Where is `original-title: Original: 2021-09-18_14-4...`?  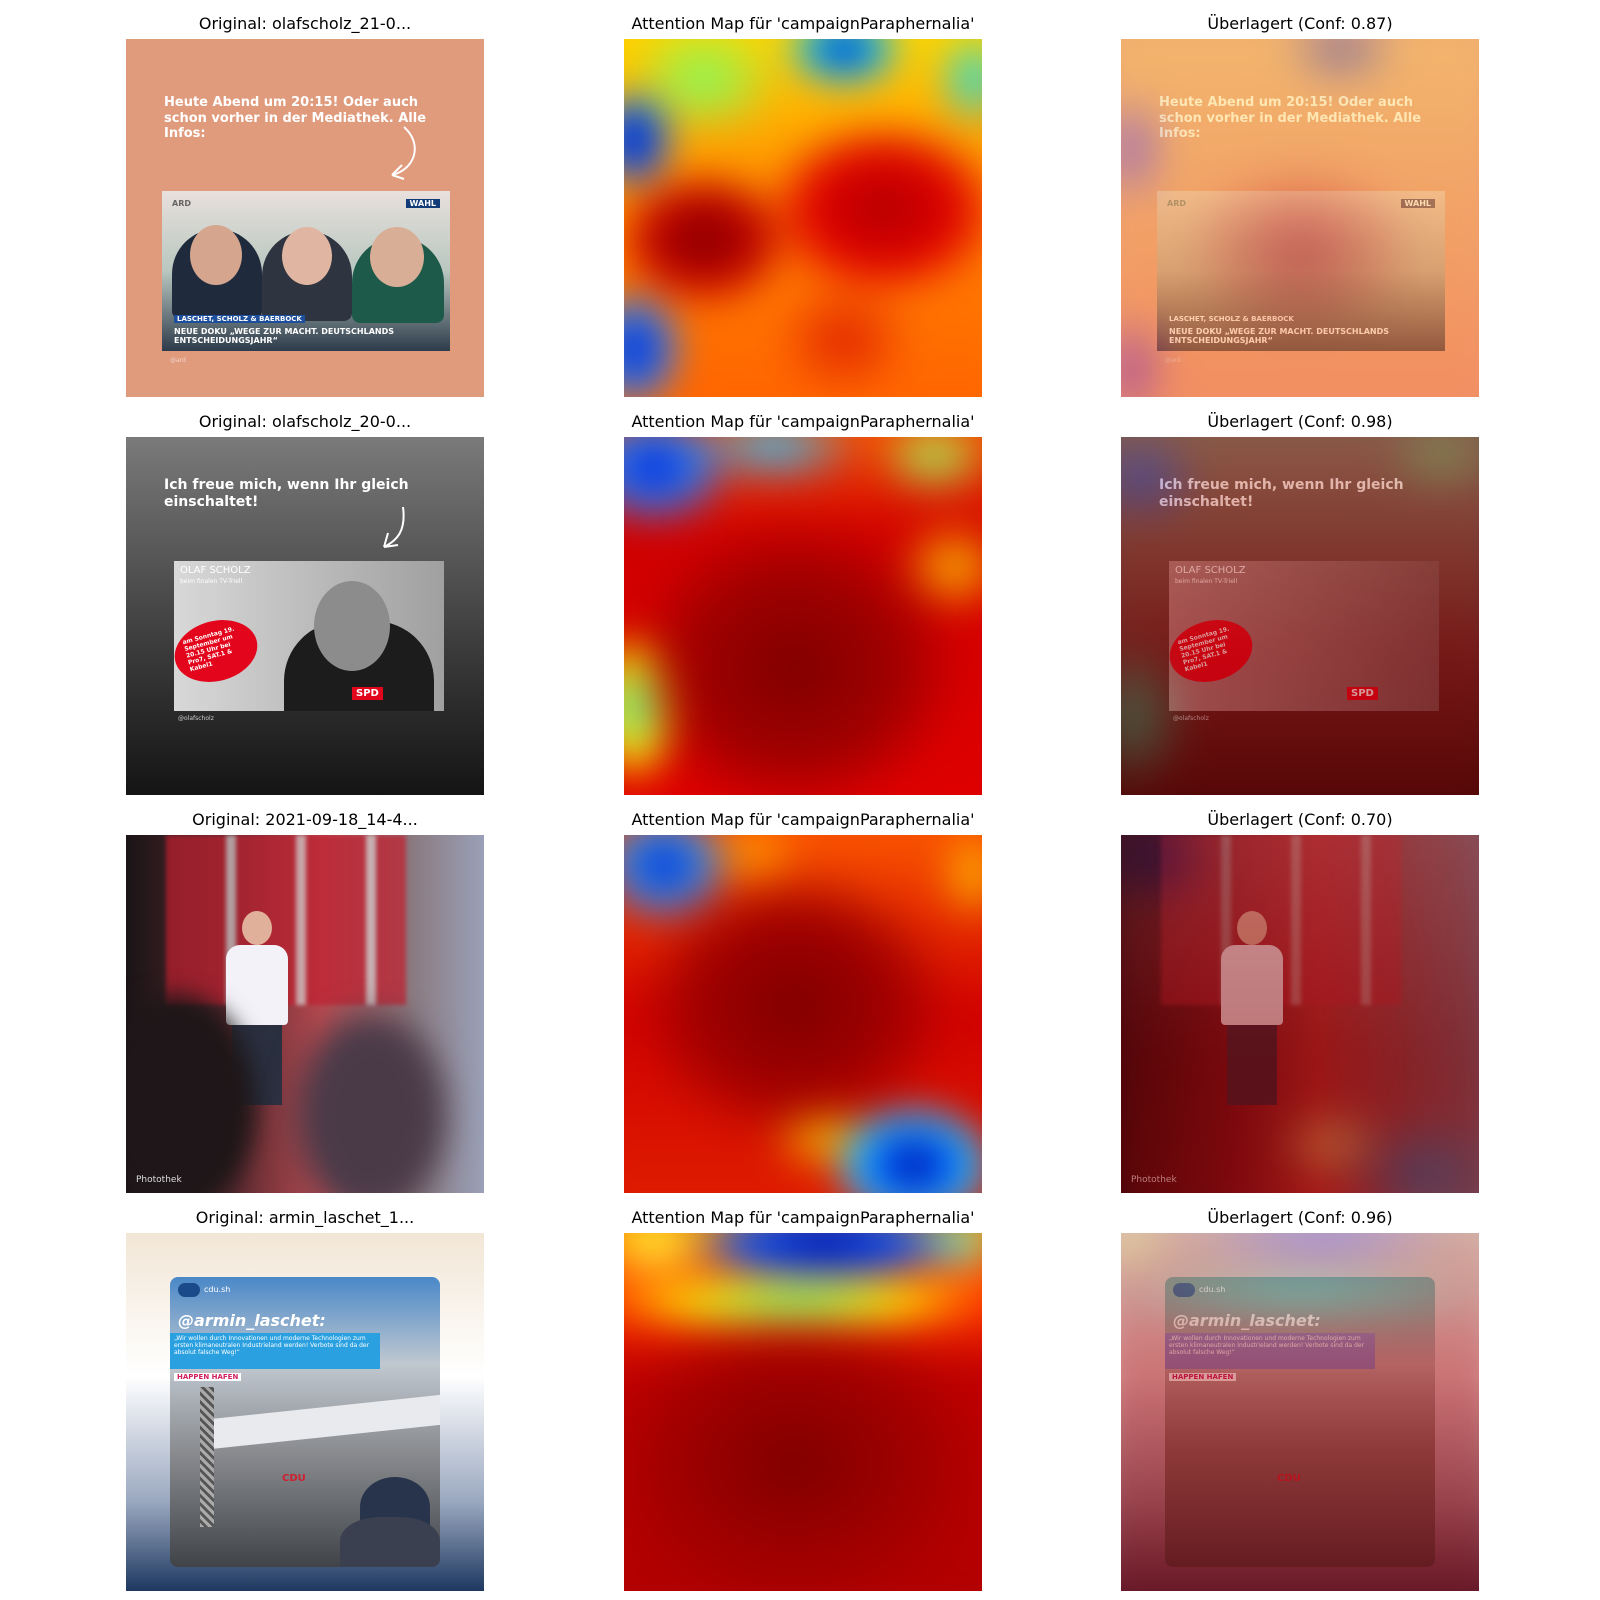 original-title: Original: 2021-09-18_14-4... is located at coordinates (305, 819).